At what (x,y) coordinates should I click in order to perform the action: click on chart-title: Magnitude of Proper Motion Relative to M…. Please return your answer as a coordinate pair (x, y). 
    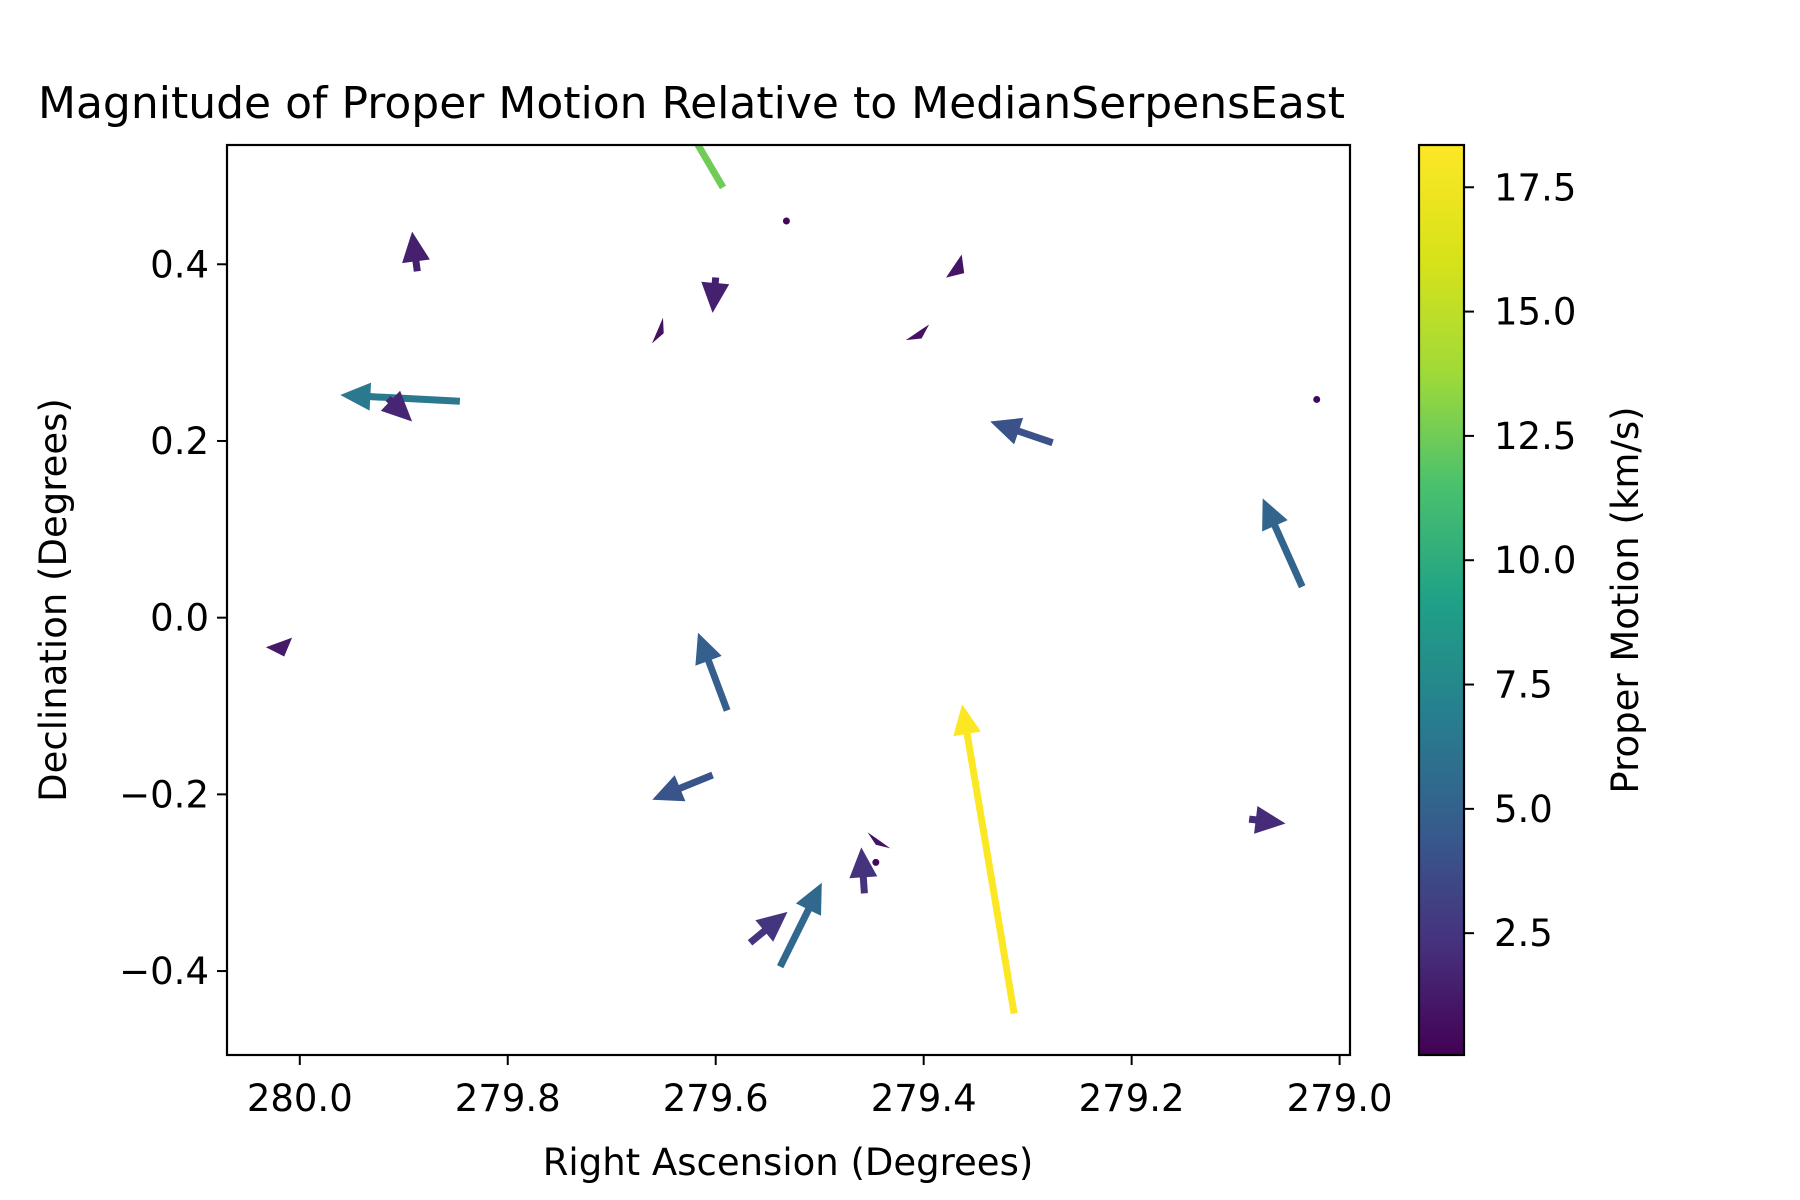
    Looking at the image, I should click on (691, 103).